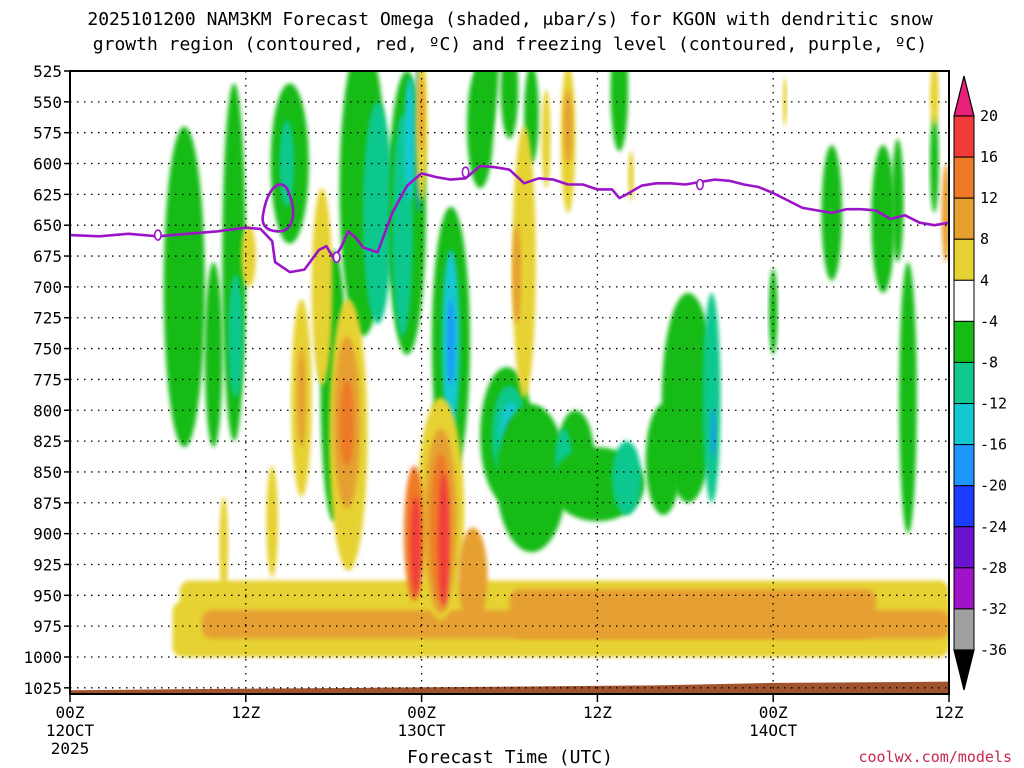  I want to click on freezing-level-contour, so click(509, 219).